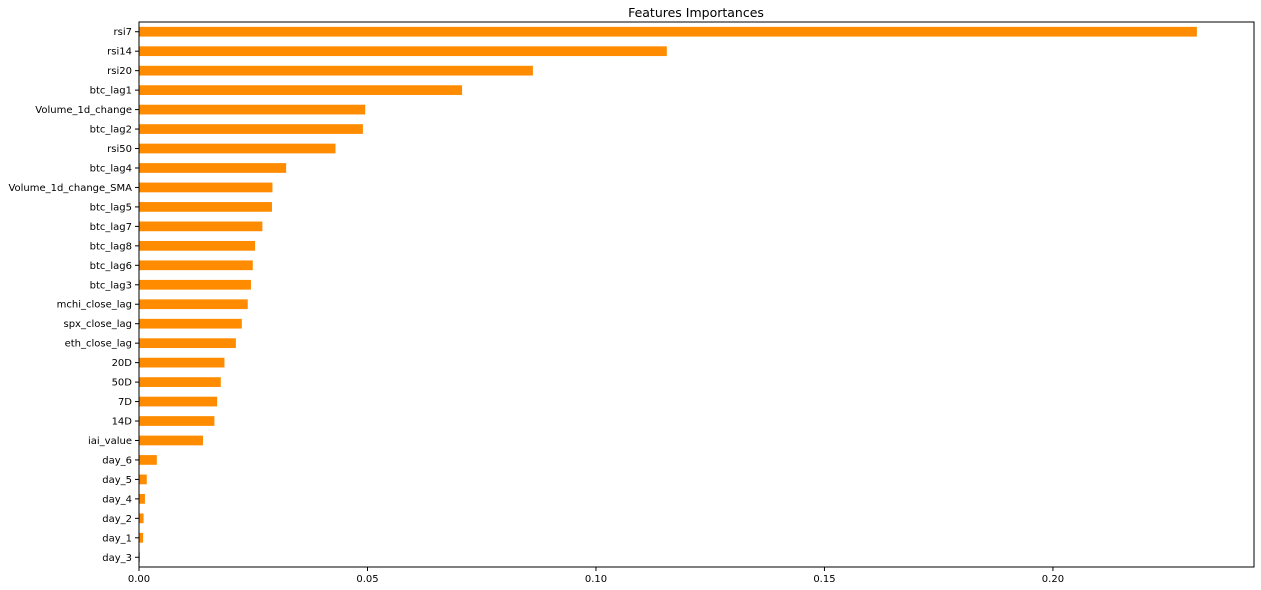 The width and height of the screenshot is (1261, 590). Describe the element at coordinates (596, 579) in the screenshot. I see `x-tick-label: 0.10` at that location.